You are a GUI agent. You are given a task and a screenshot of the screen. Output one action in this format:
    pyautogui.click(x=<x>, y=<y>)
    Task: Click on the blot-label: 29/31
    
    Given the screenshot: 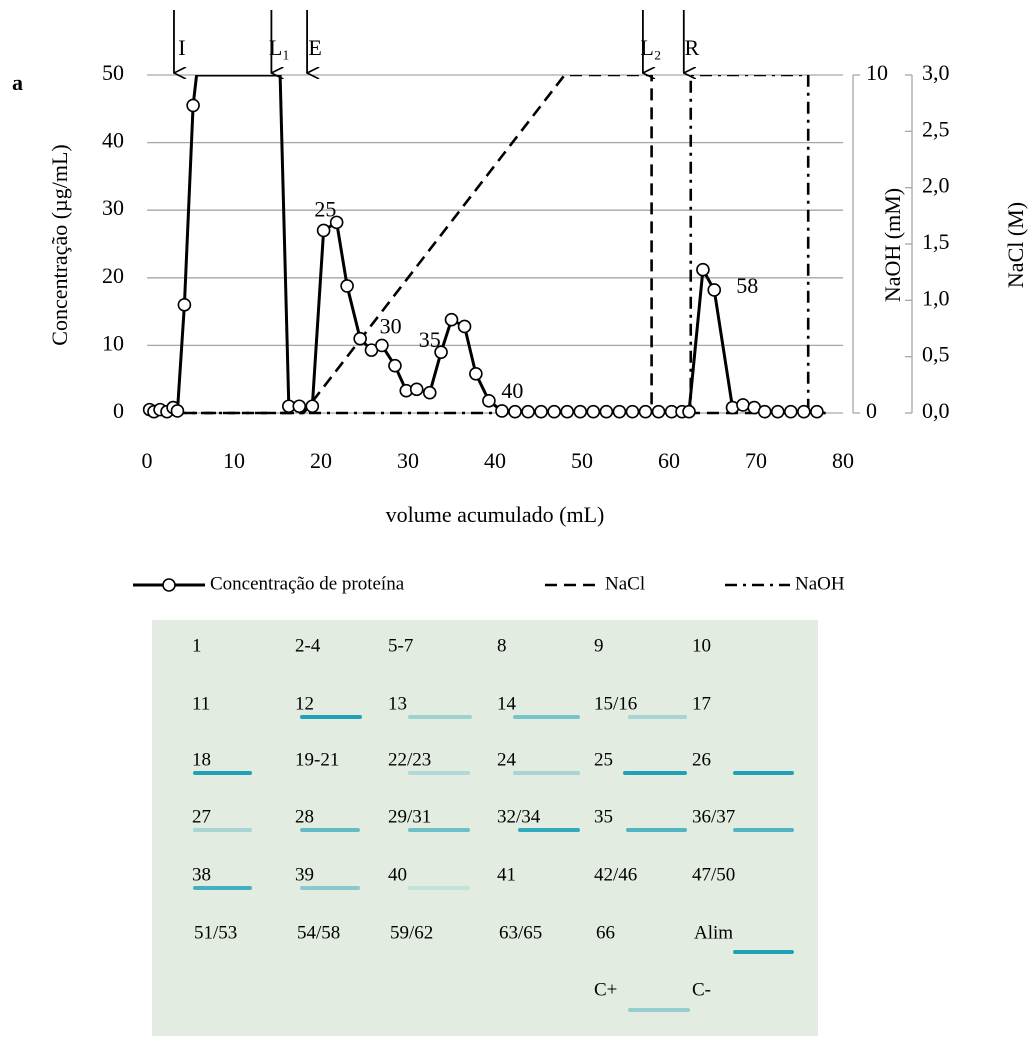 What is the action you would take?
    pyautogui.click(x=409, y=816)
    